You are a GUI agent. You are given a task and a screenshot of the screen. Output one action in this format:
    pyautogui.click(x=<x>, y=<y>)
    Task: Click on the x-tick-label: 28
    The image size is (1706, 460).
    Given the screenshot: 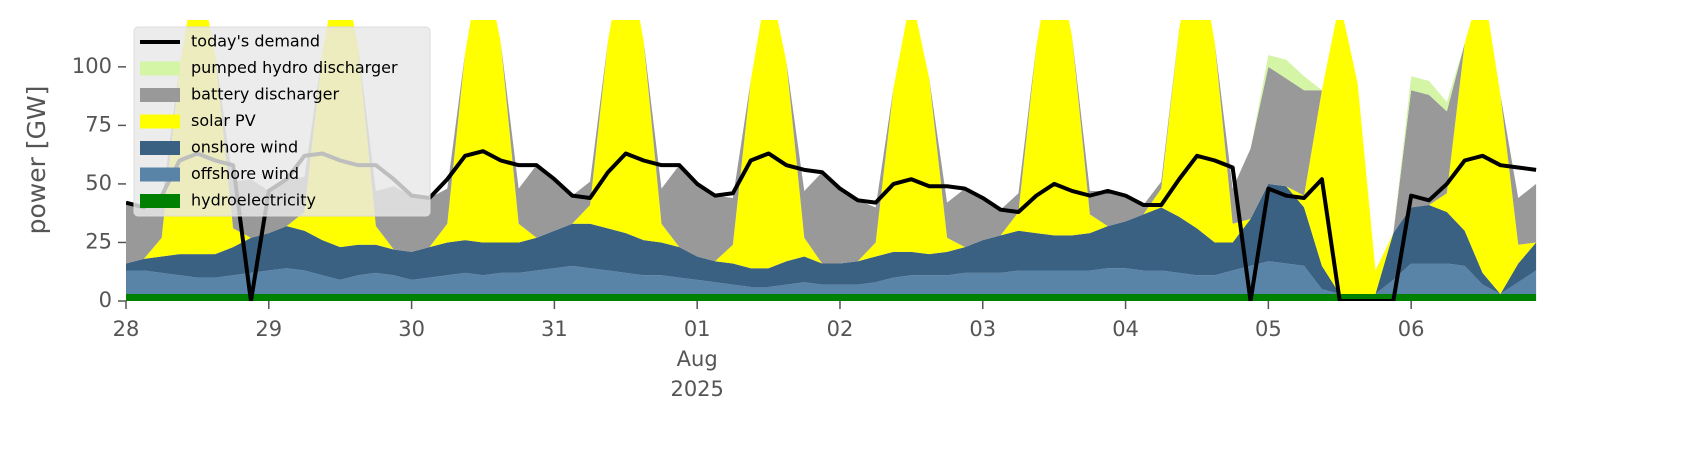 What is the action you would take?
    pyautogui.click(x=126, y=329)
    